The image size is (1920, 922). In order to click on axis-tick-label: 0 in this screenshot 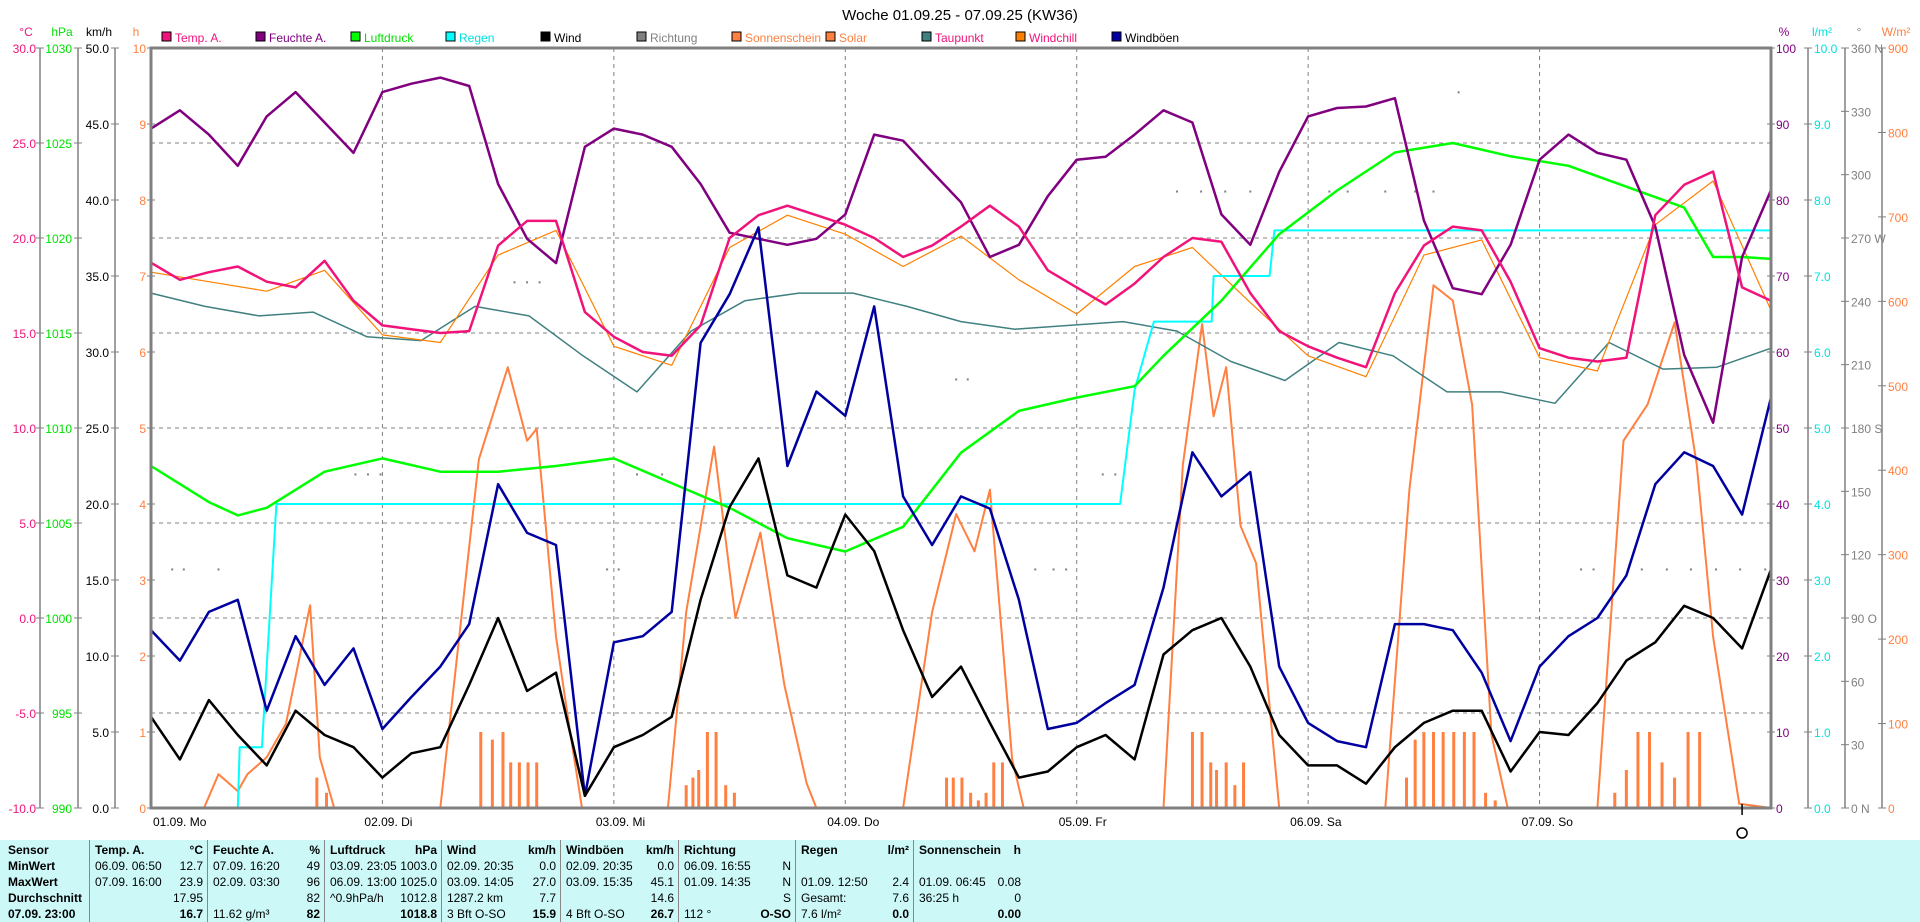, I will do `click(142, 809)`.